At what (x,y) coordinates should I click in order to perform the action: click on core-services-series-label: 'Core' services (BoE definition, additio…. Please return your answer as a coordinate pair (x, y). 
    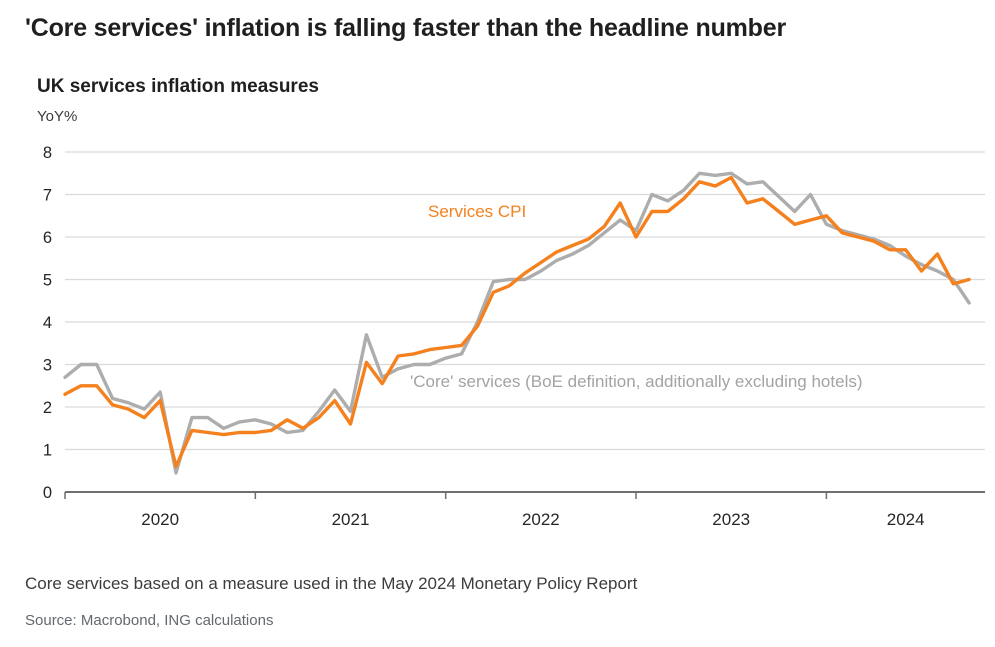
    Looking at the image, I should click on (636, 381).